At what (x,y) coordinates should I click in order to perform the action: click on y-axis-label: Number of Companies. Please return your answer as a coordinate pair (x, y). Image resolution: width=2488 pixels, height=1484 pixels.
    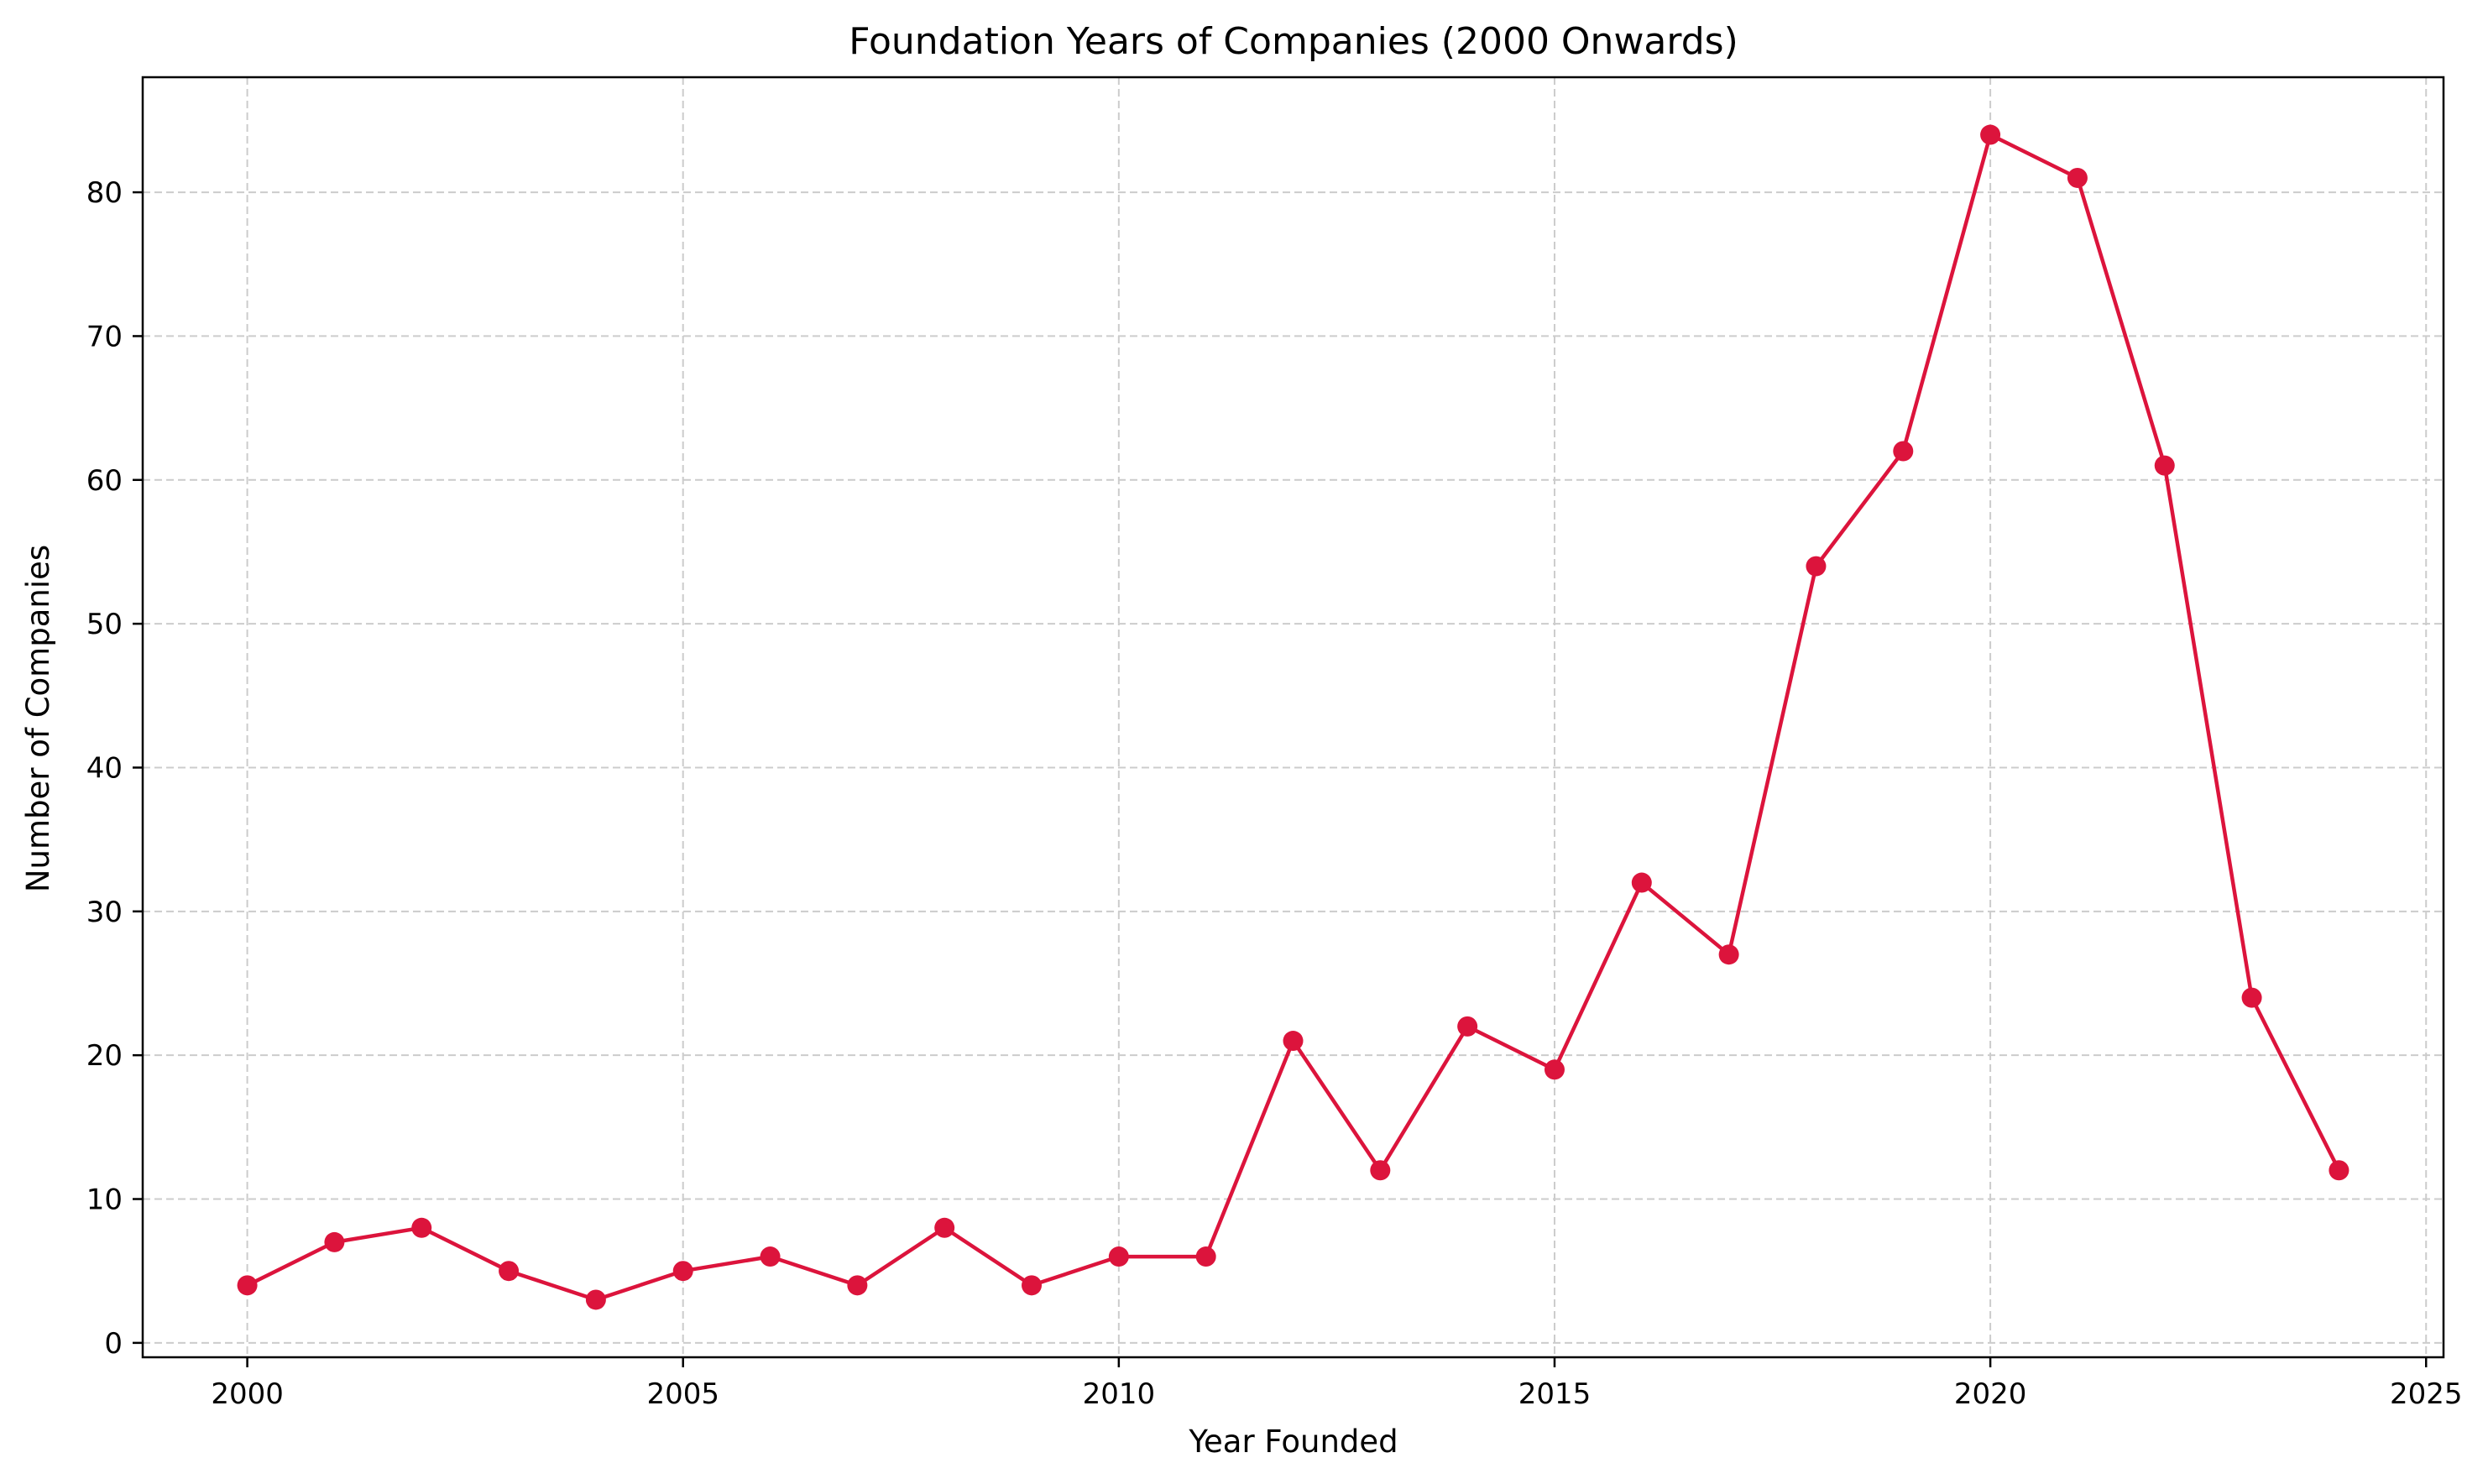
    Looking at the image, I should click on (38, 718).